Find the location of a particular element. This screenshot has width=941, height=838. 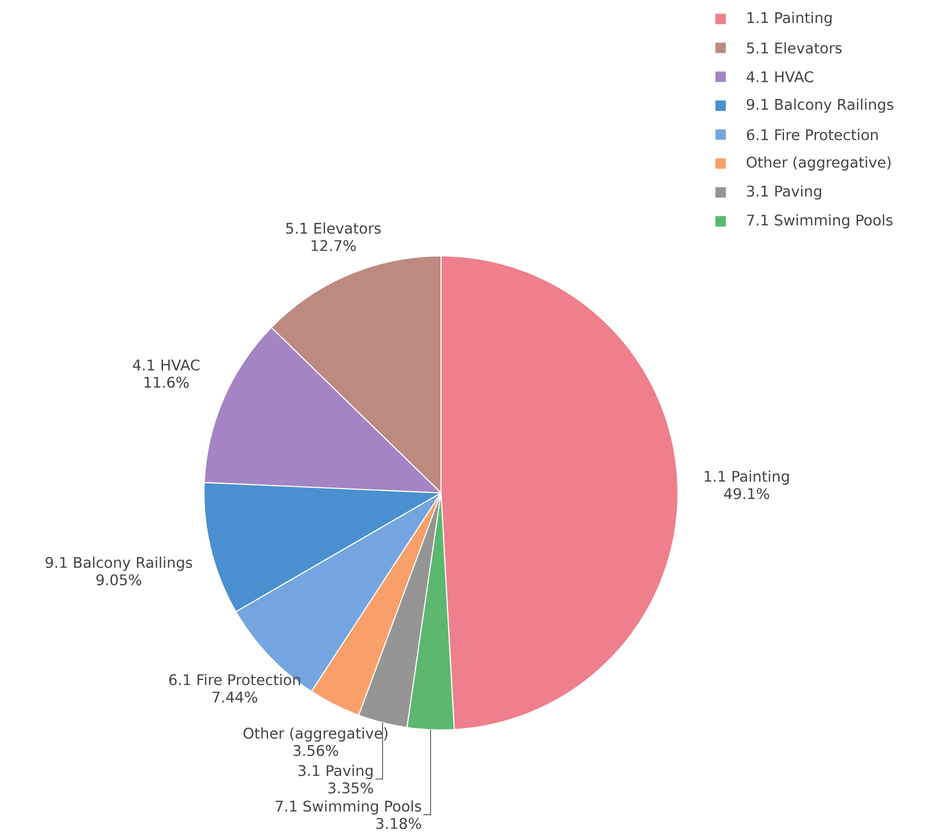

legend-label: 1.1 Painting is located at coordinates (790, 19).